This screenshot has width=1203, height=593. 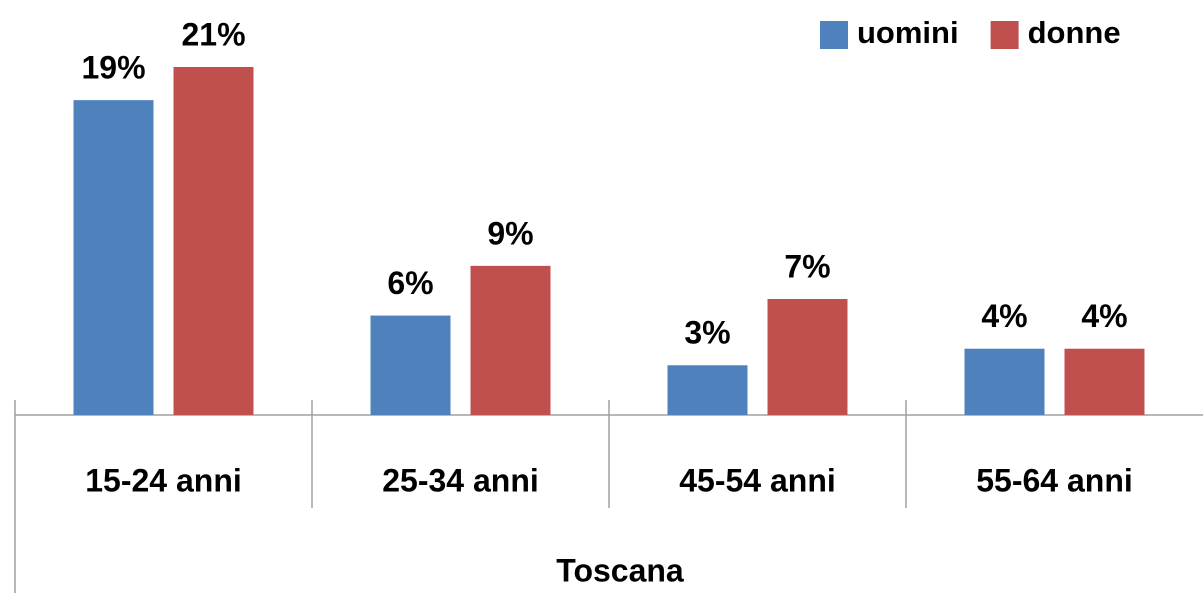 I want to click on data-label: 3%, so click(x=707, y=333).